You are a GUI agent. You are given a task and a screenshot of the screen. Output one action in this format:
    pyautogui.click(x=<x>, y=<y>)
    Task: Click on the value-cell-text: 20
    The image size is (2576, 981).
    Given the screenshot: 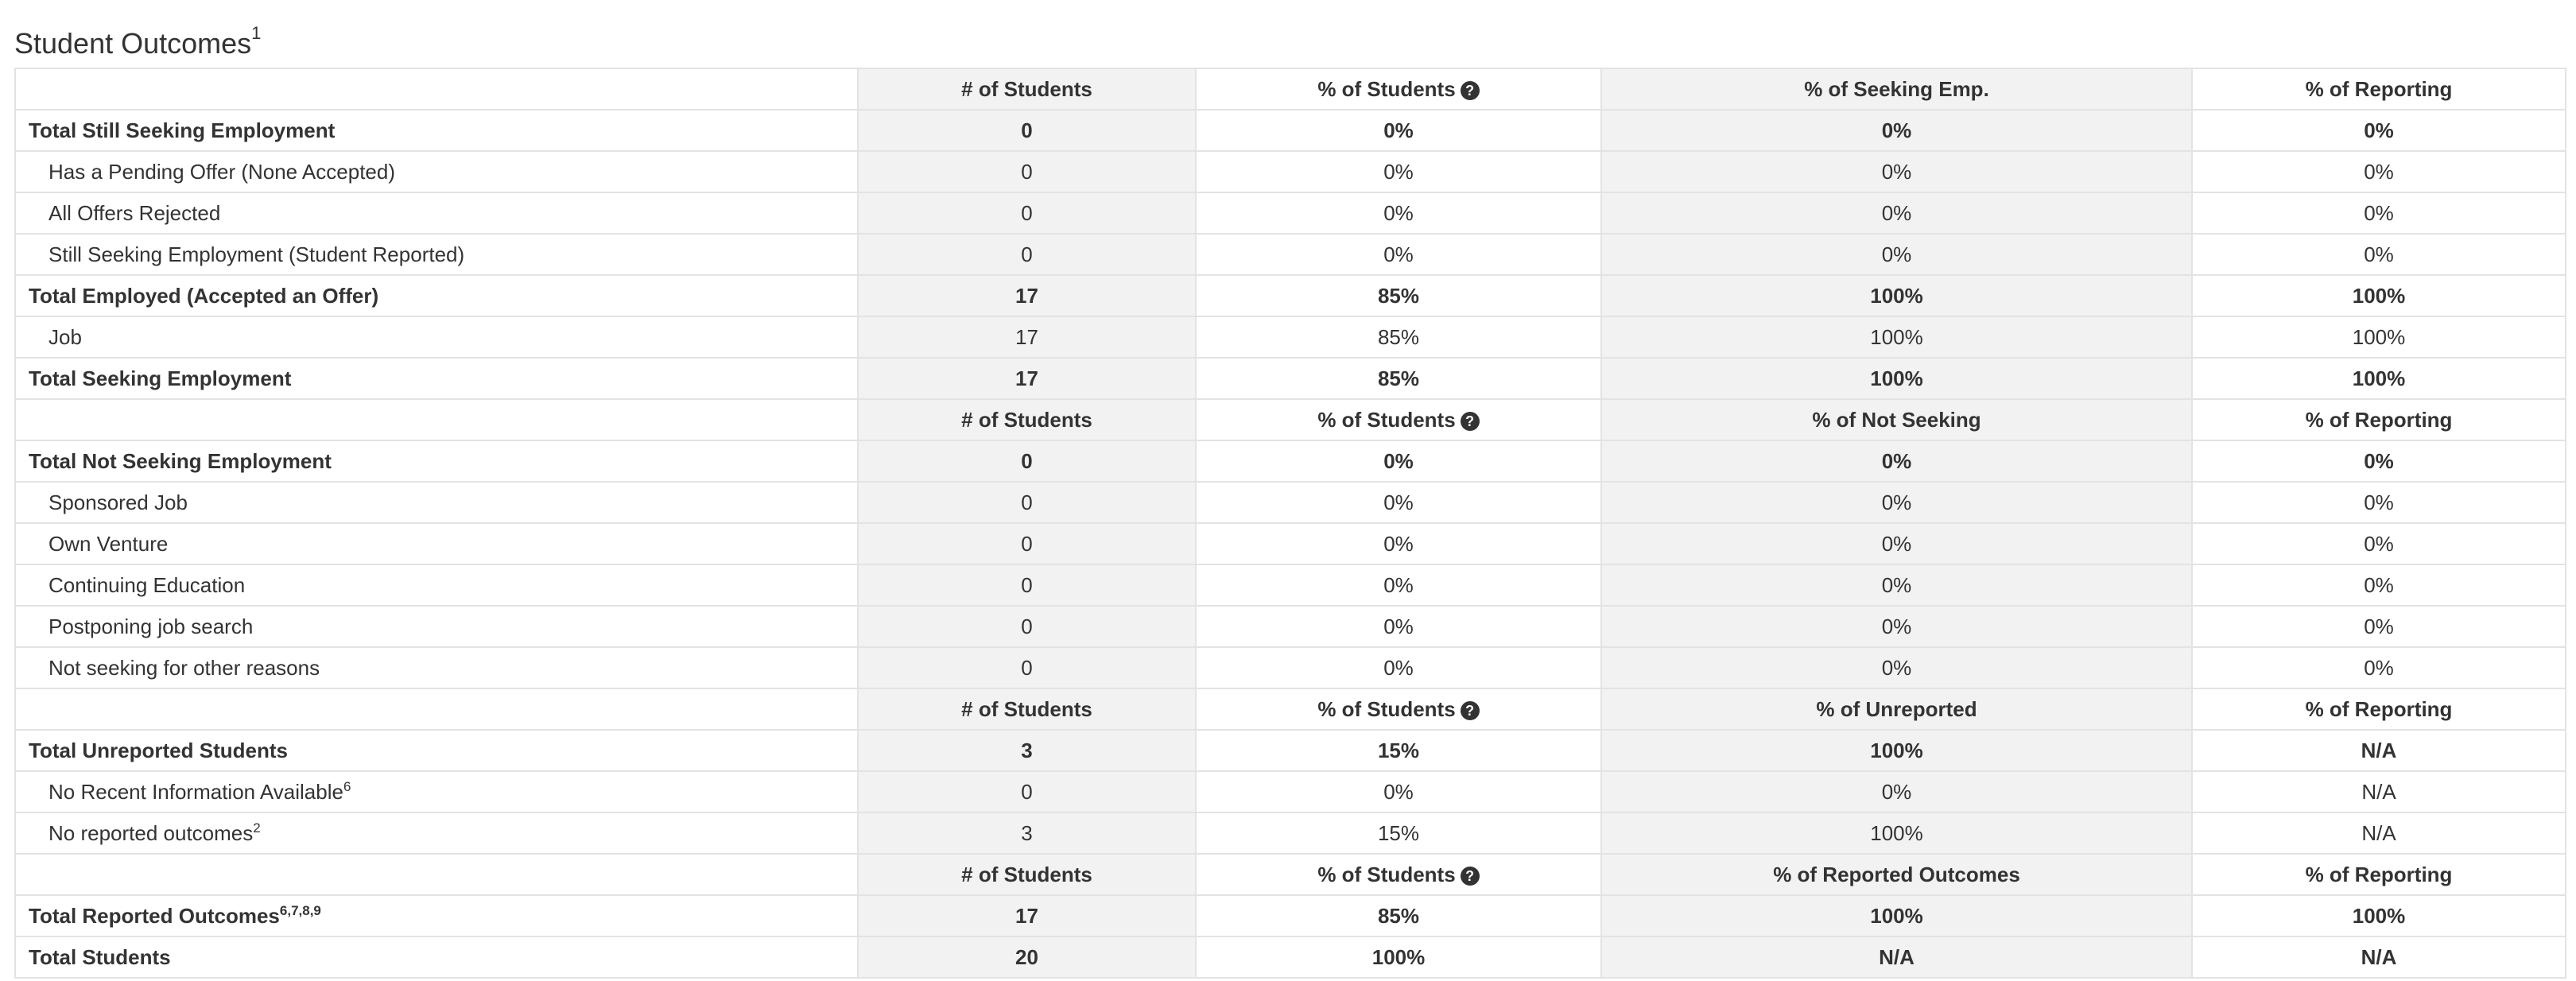 What is the action you would take?
    pyautogui.click(x=1026, y=957)
    